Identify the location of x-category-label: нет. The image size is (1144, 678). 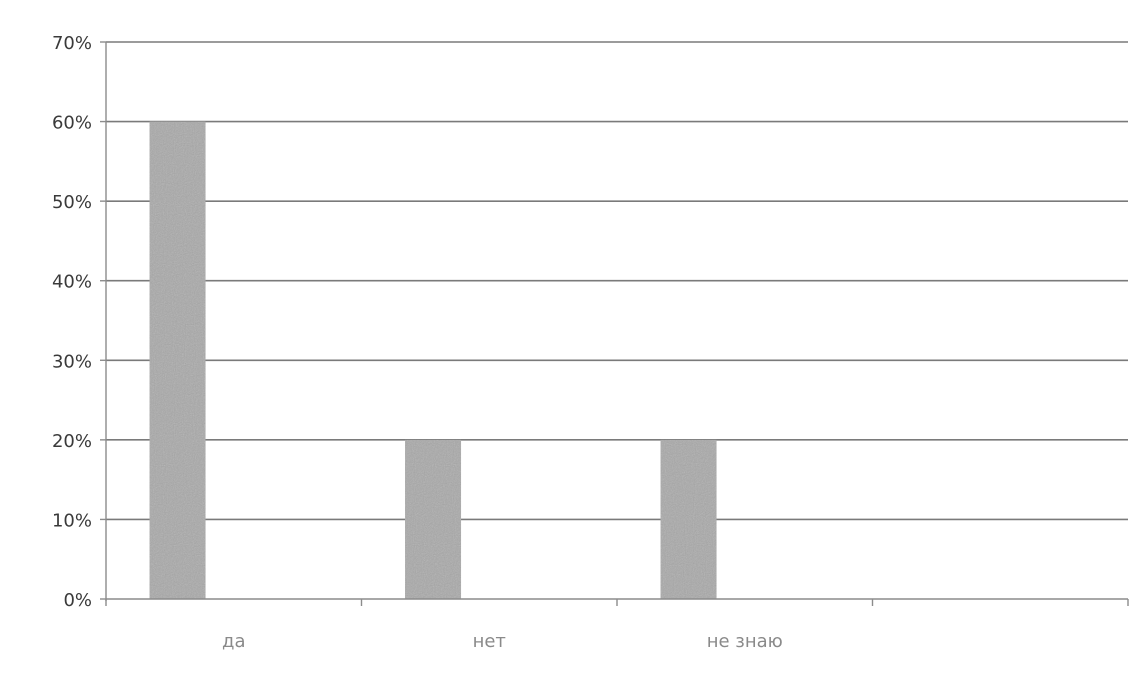
(489, 641).